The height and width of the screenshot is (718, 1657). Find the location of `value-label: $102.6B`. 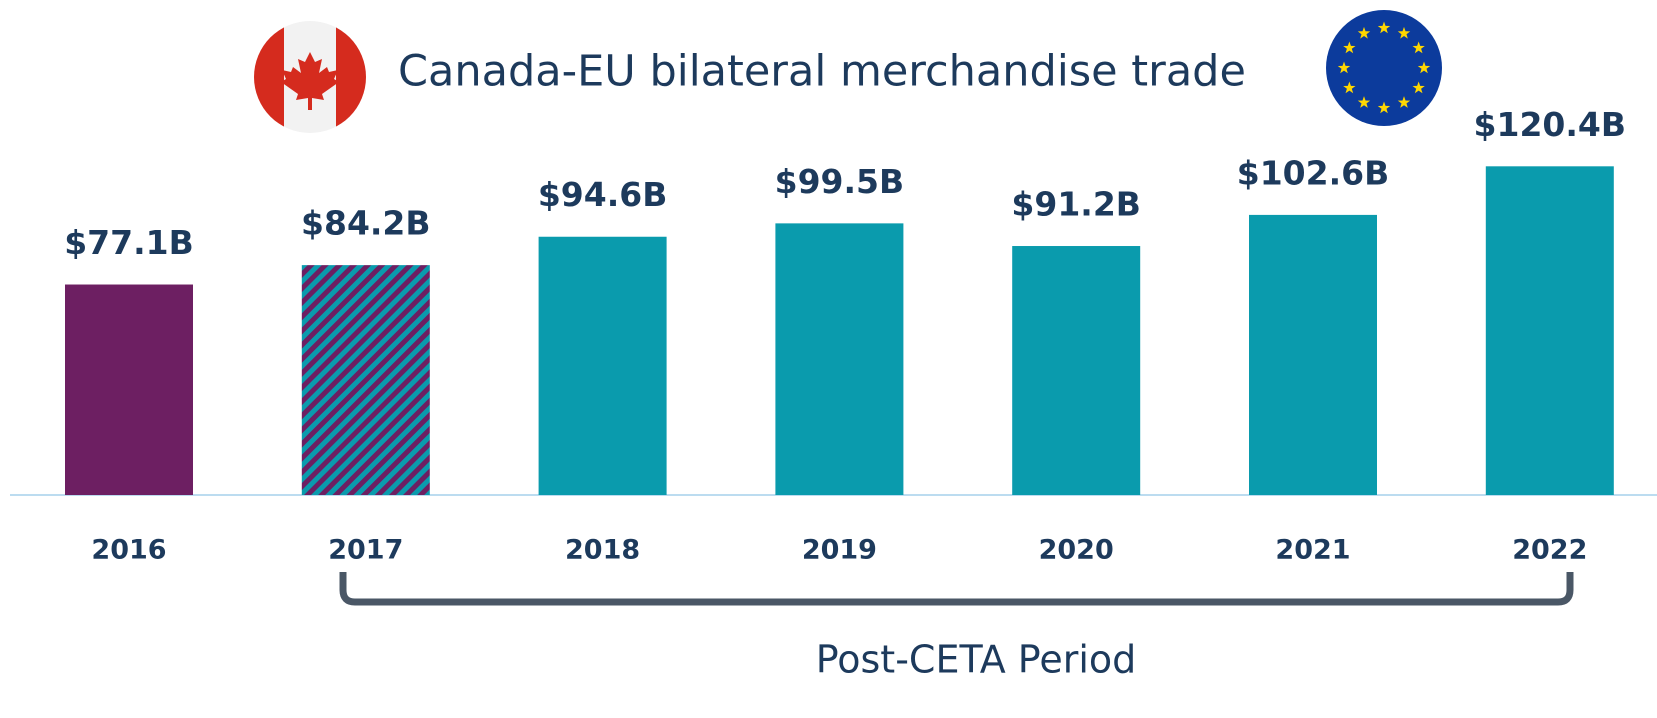

value-label: $102.6B is located at coordinates (1313, 172).